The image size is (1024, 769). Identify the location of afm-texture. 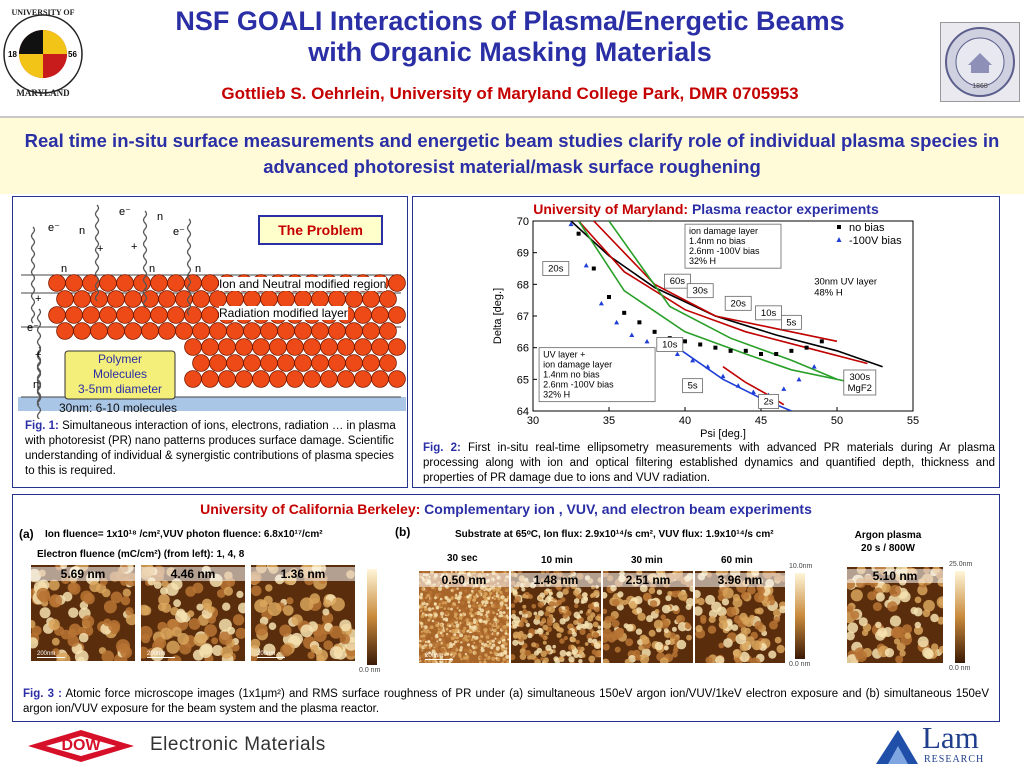
(648, 617).